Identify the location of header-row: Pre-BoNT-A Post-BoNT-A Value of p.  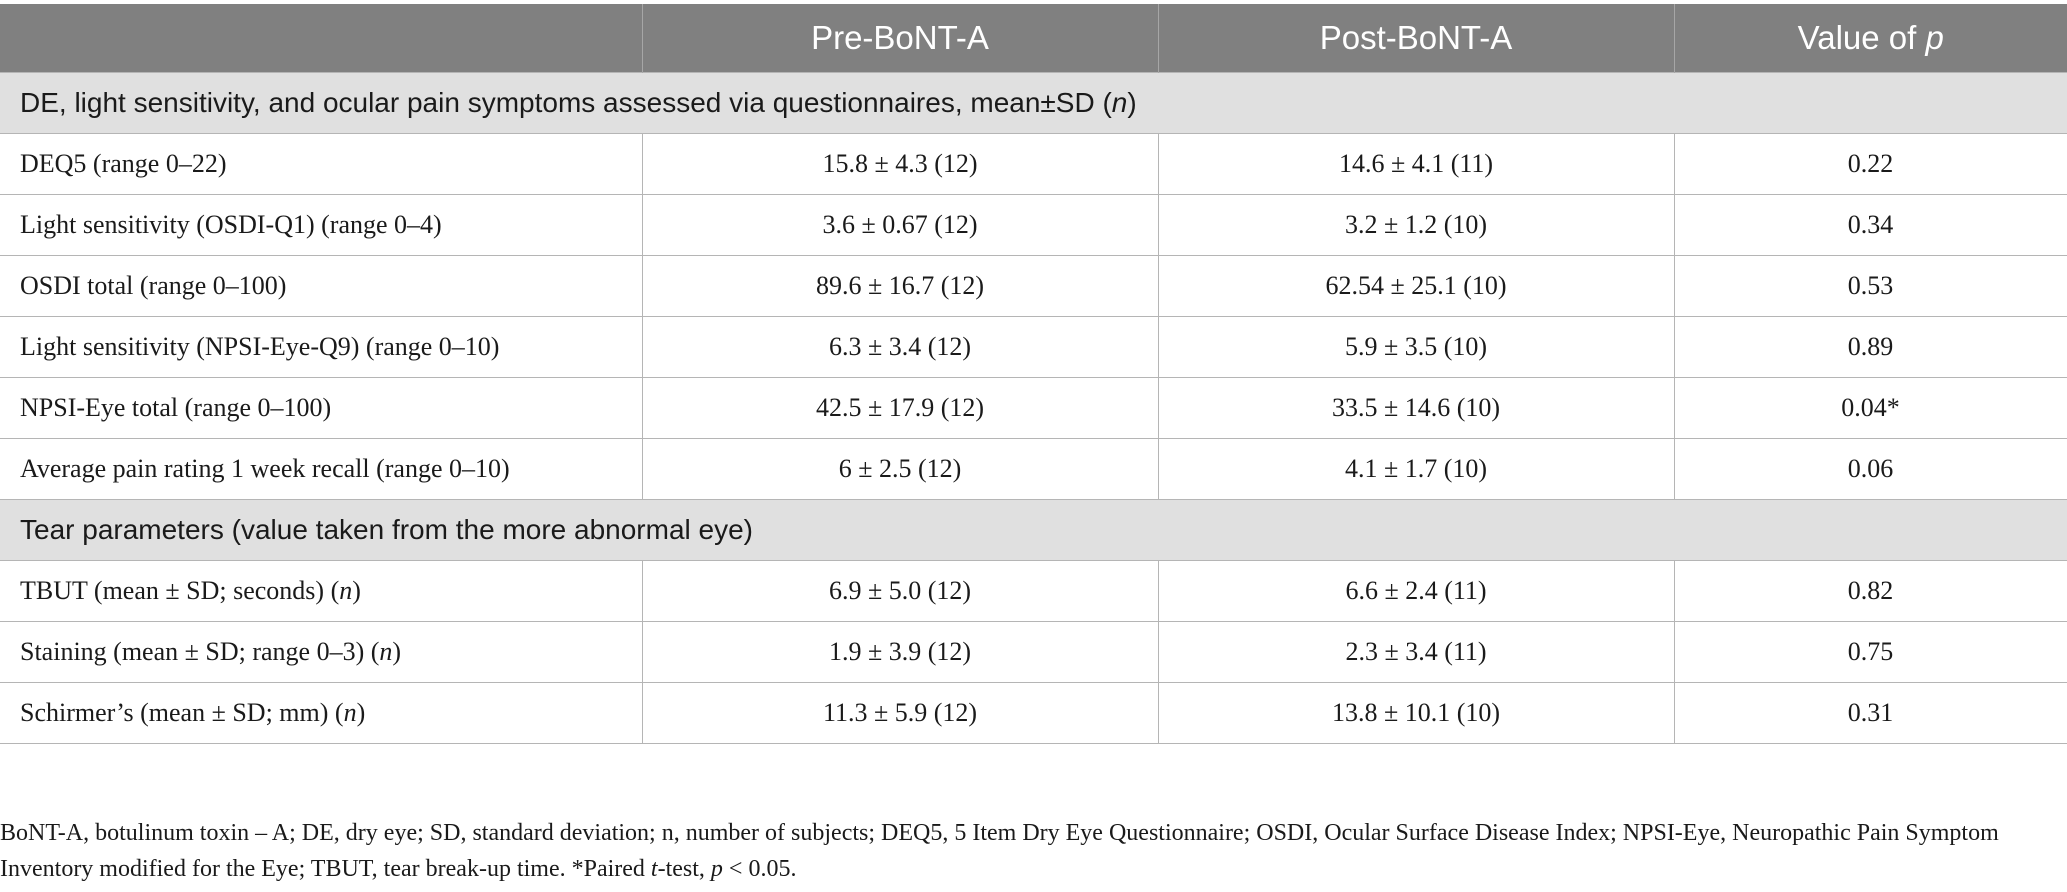
(1033, 38).